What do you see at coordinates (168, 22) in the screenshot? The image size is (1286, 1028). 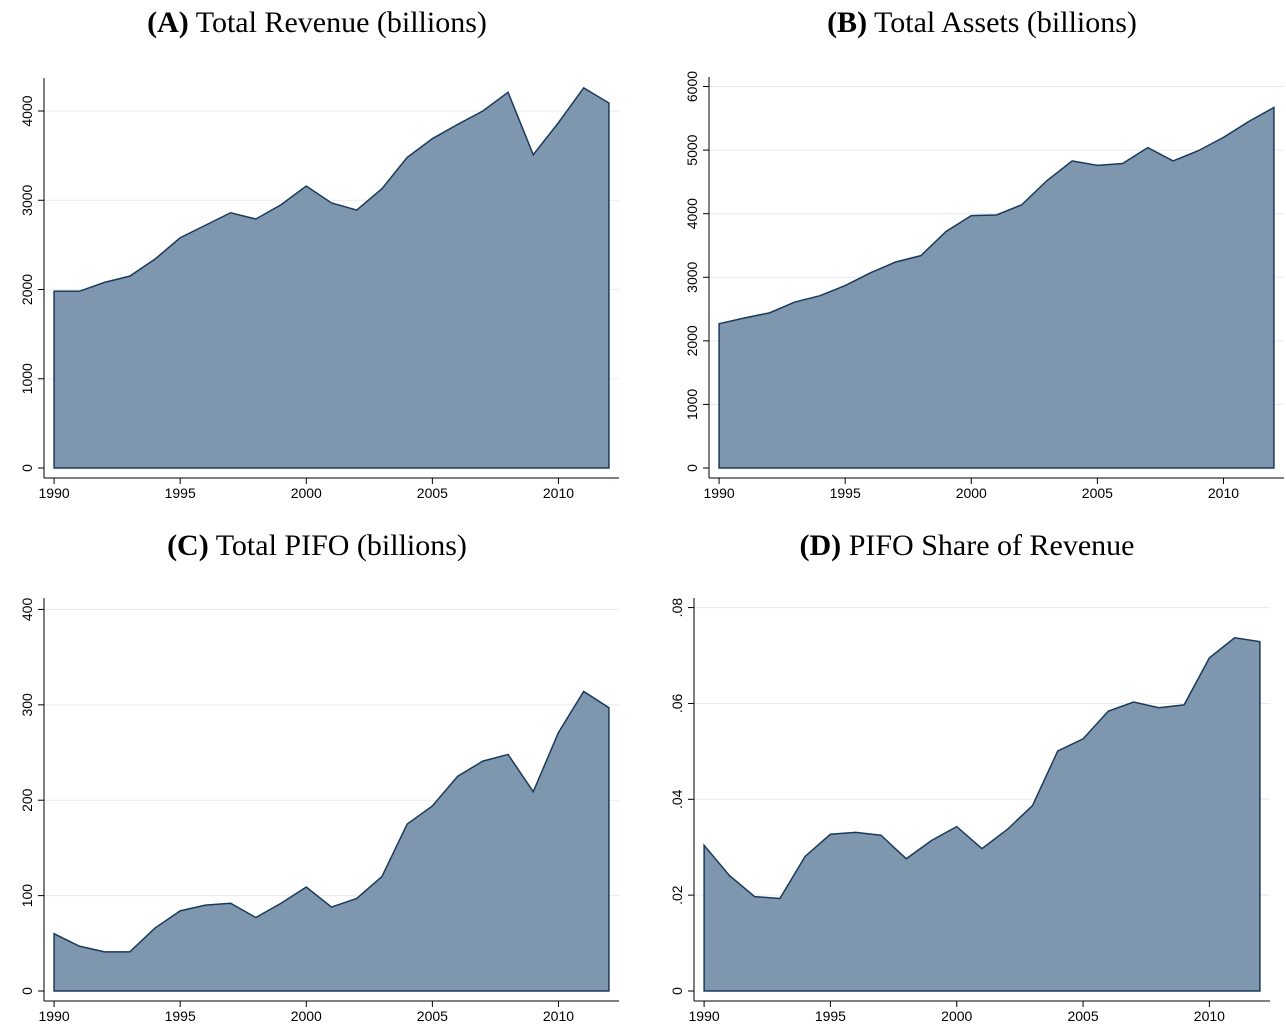 I see `panel-label: (A)` at bounding box center [168, 22].